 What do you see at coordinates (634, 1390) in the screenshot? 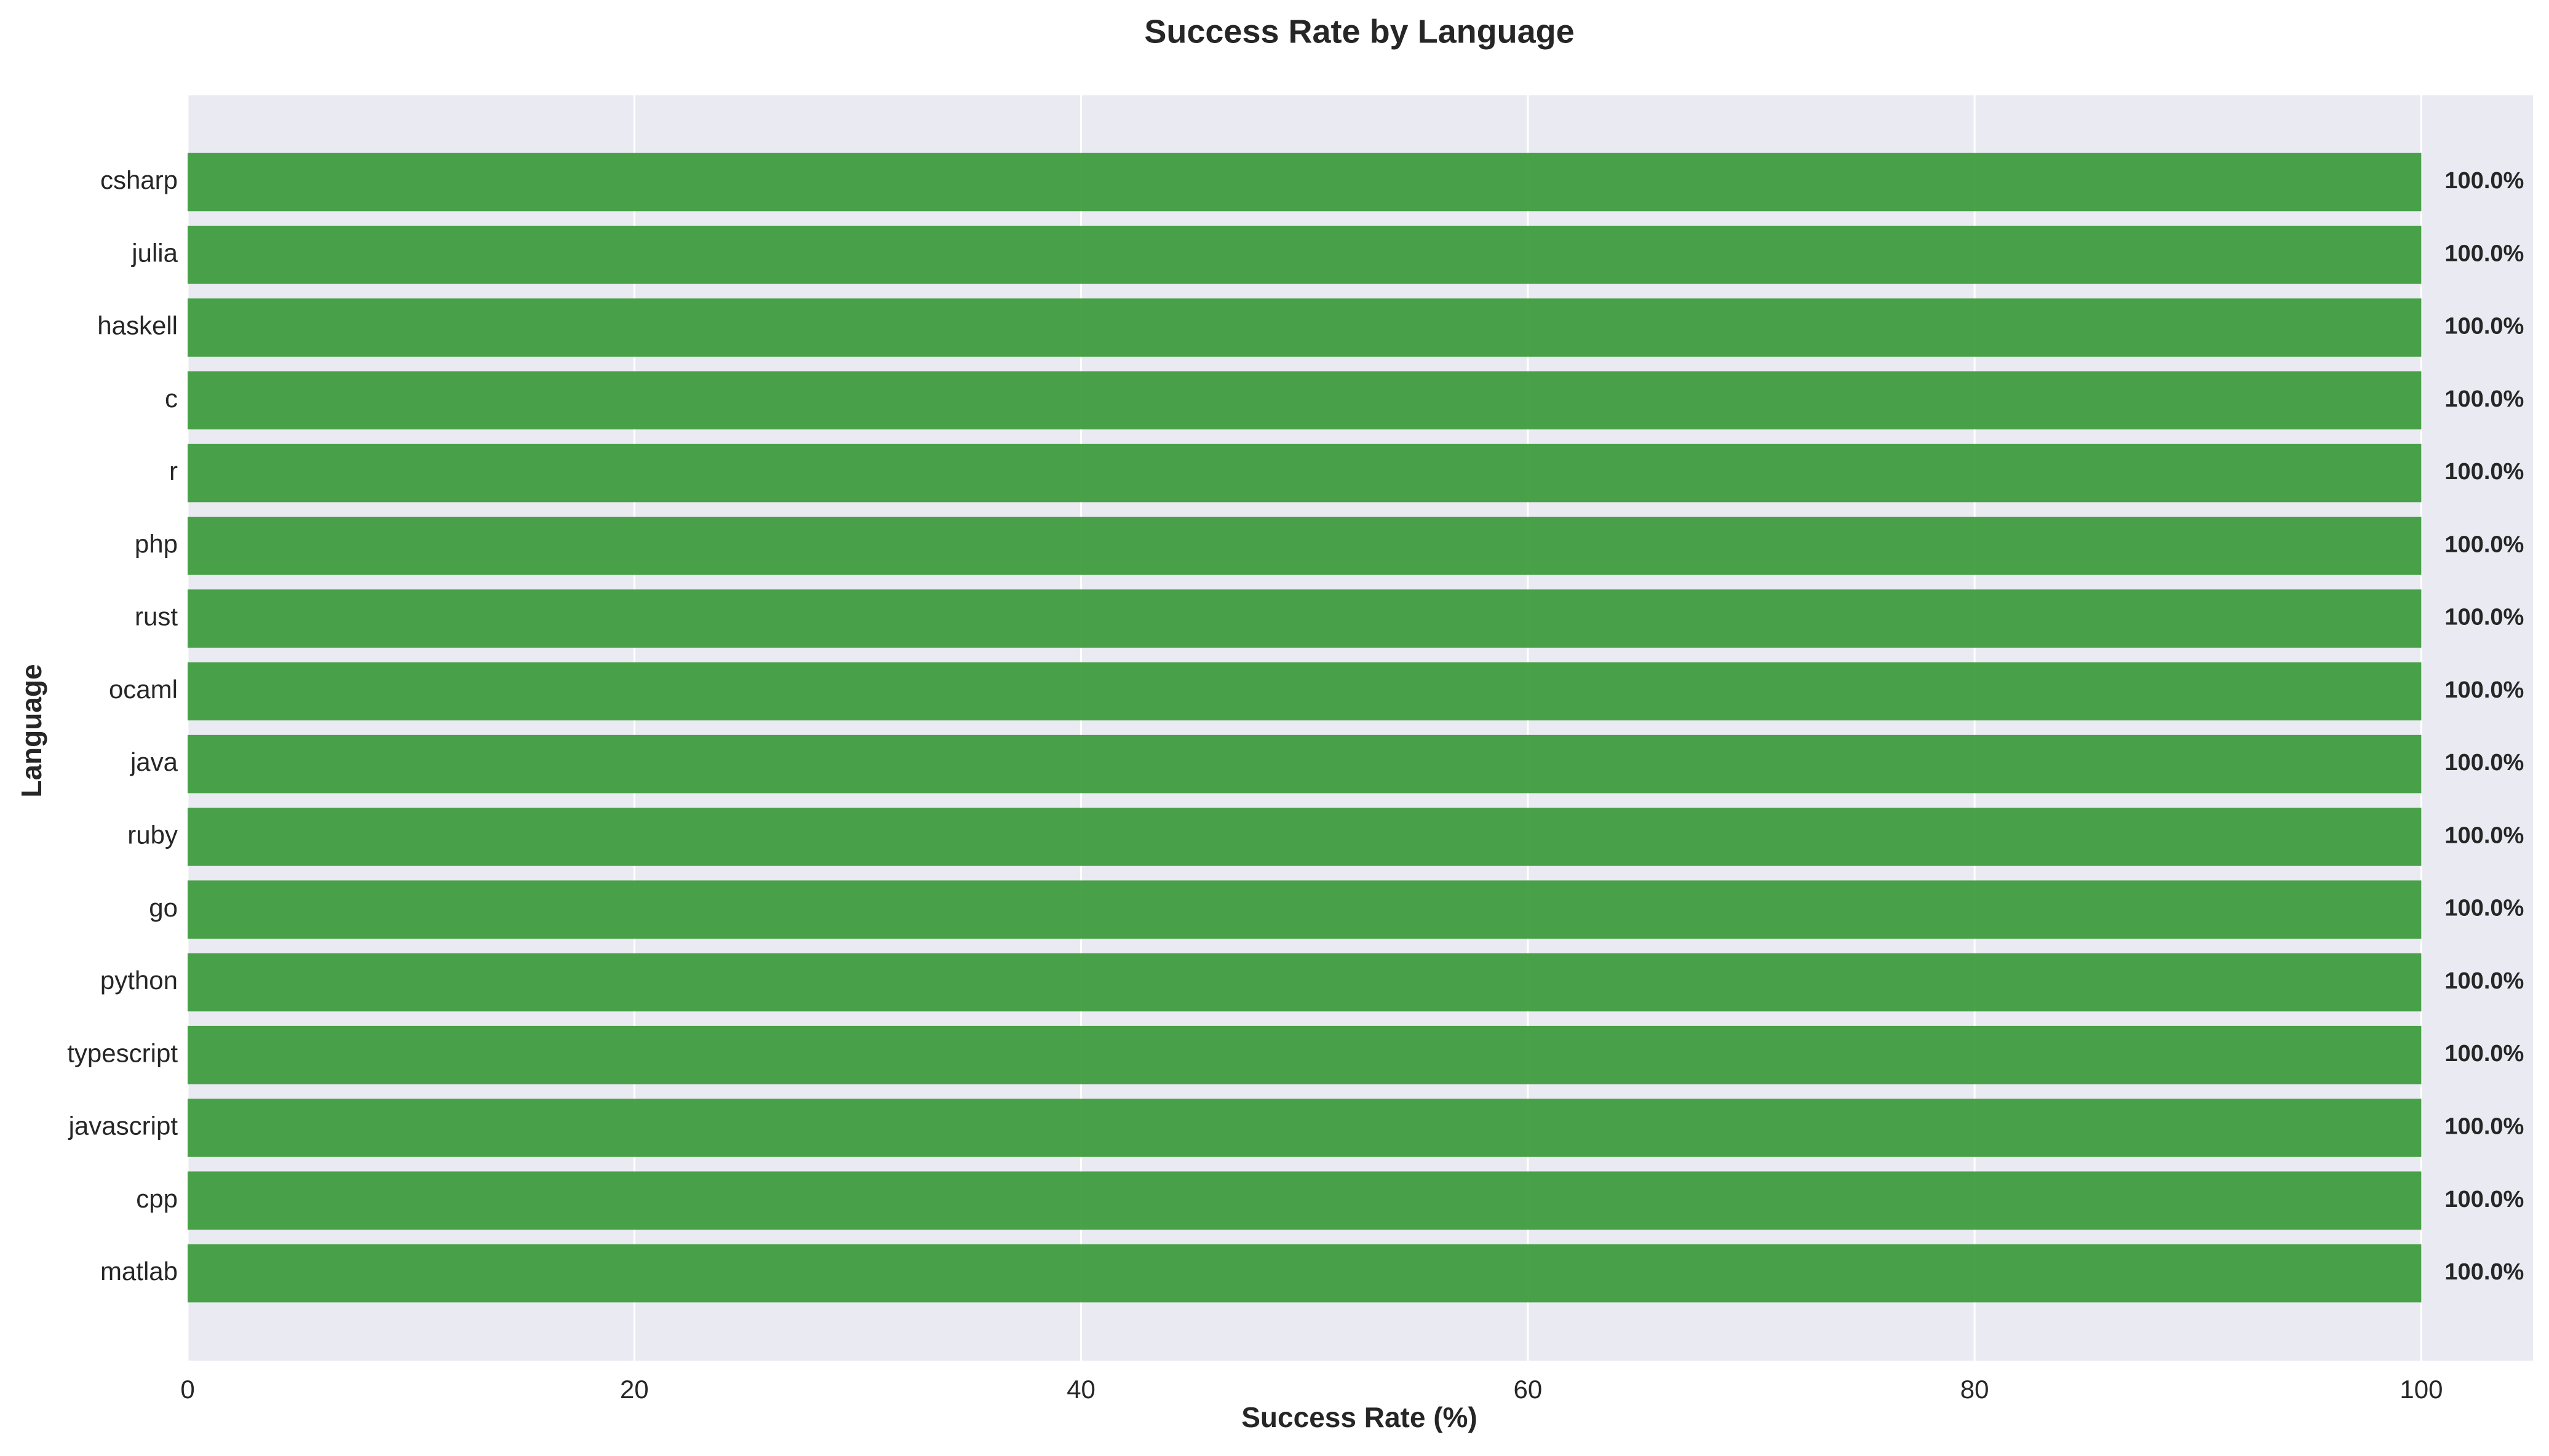
I see `x-tick-label: 20` at bounding box center [634, 1390].